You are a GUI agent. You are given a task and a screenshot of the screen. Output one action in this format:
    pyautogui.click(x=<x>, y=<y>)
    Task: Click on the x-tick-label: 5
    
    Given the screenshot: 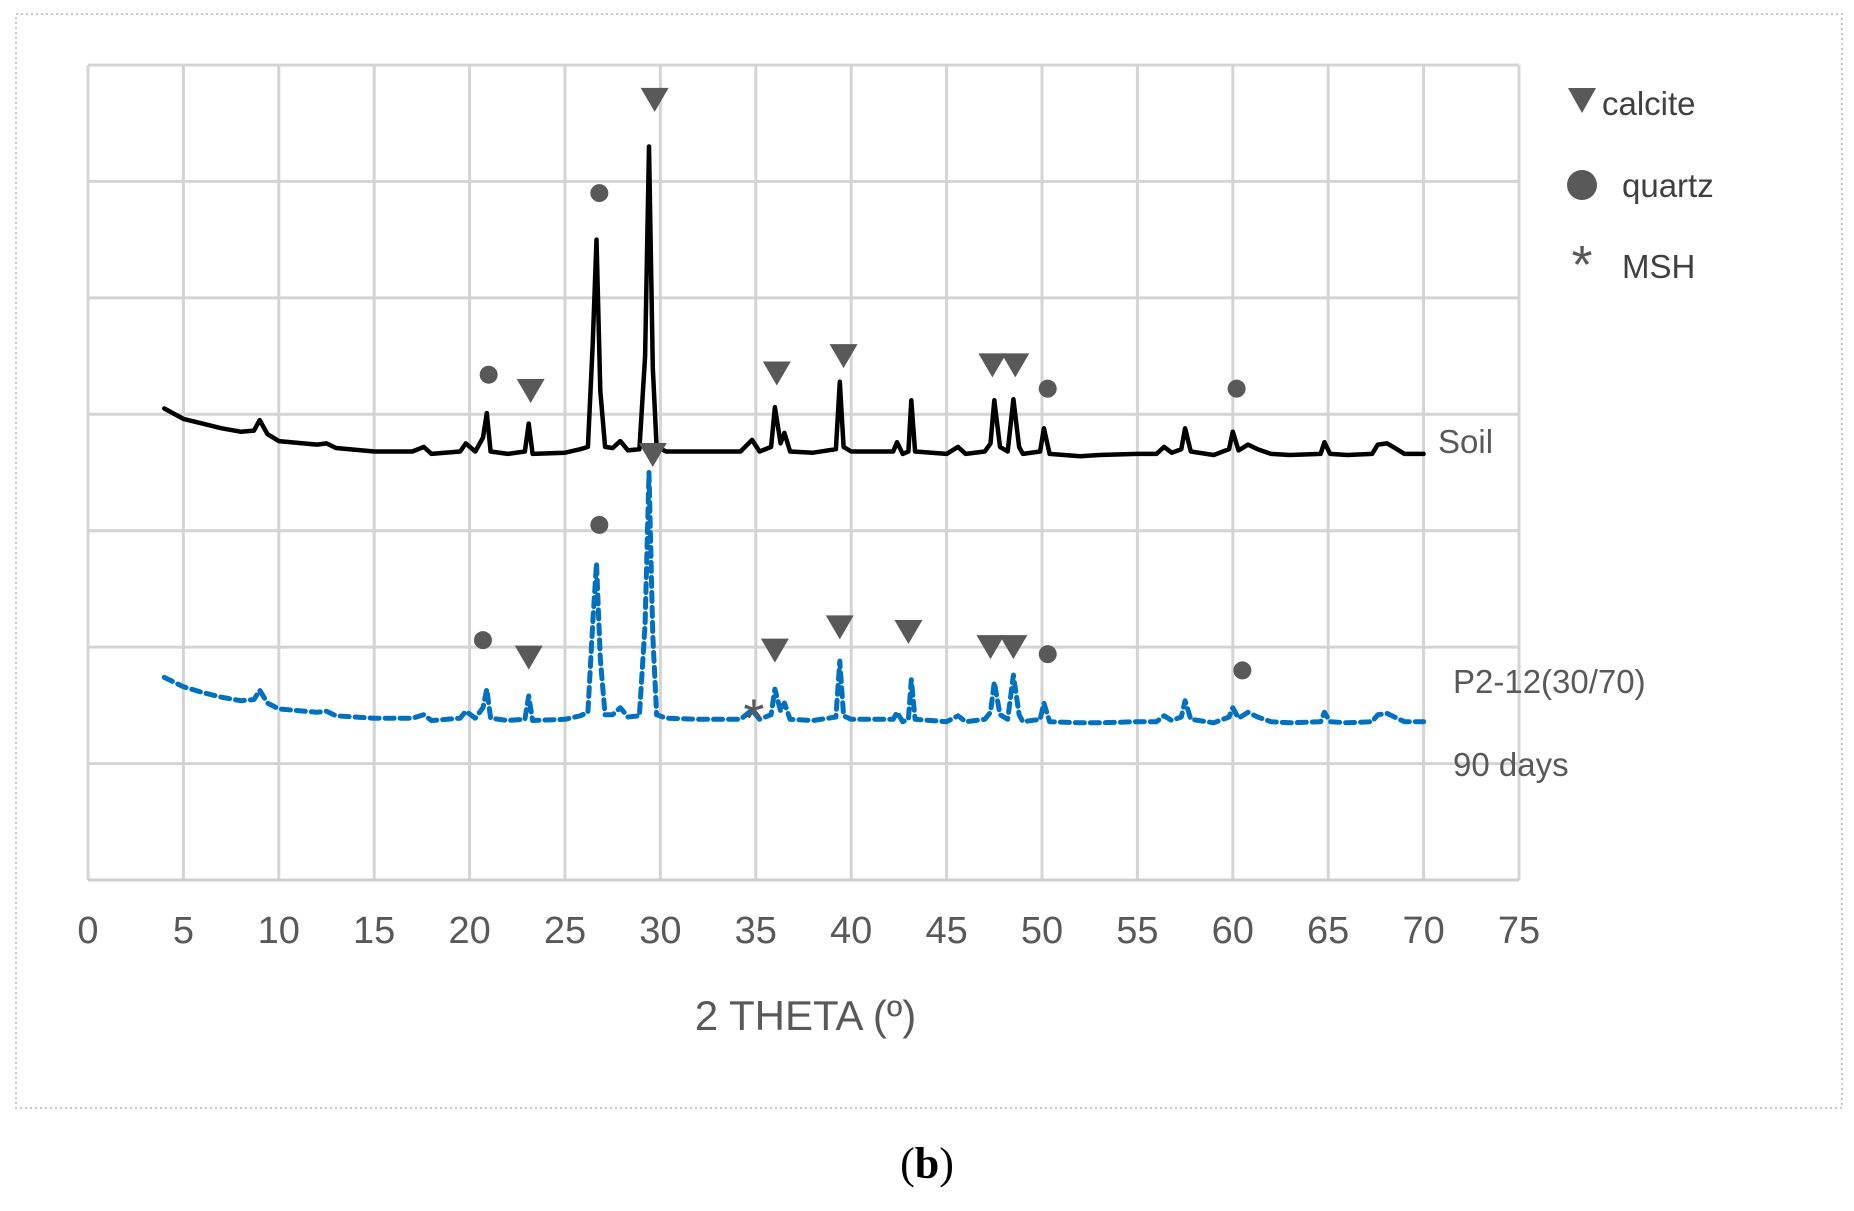 What is the action you would take?
    pyautogui.click(x=183, y=931)
    